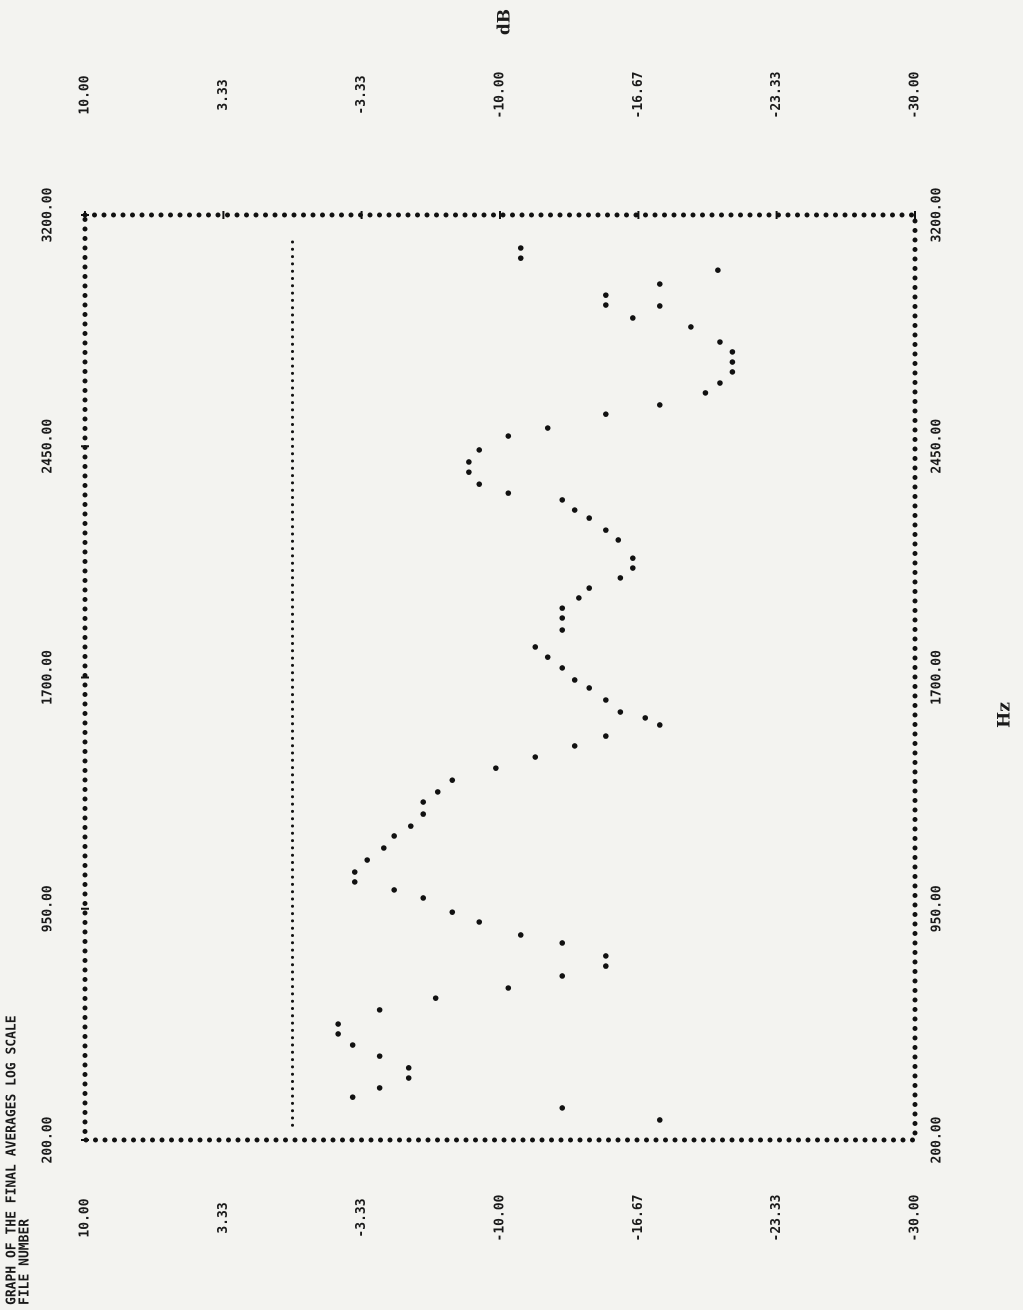 The width and height of the screenshot is (1023, 1310). What do you see at coordinates (25, 1262) in the screenshot?
I see `chart-subtitle: FILE NUMBER` at bounding box center [25, 1262].